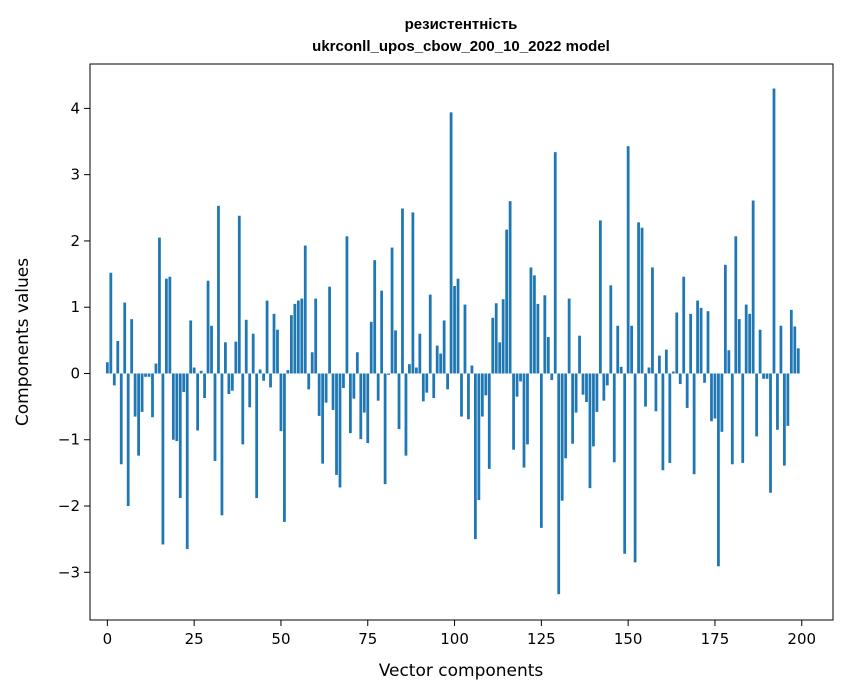 This screenshot has height=696, width=847. Describe the element at coordinates (715, 639) in the screenshot. I see `x-tick-label: 175` at that location.